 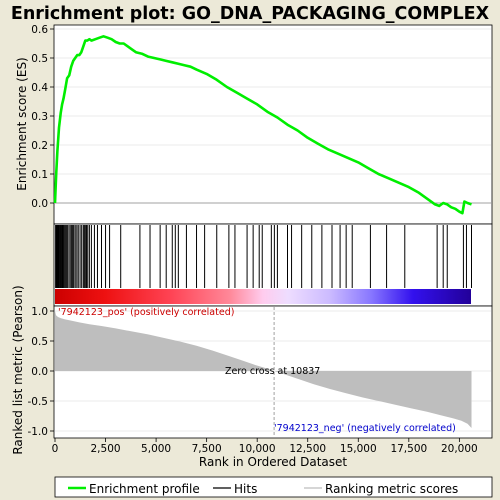 I want to click on x-tick-label: 17,500, so click(x=408, y=449).